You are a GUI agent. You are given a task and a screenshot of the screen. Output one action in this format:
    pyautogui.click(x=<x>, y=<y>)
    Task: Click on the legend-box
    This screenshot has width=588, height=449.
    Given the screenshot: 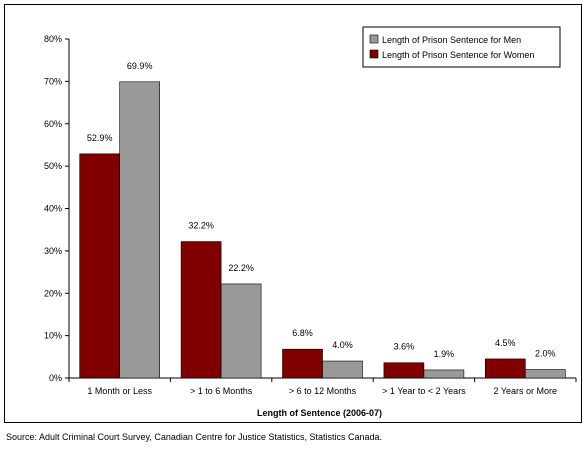 What is the action you would take?
    pyautogui.click(x=461, y=47)
    